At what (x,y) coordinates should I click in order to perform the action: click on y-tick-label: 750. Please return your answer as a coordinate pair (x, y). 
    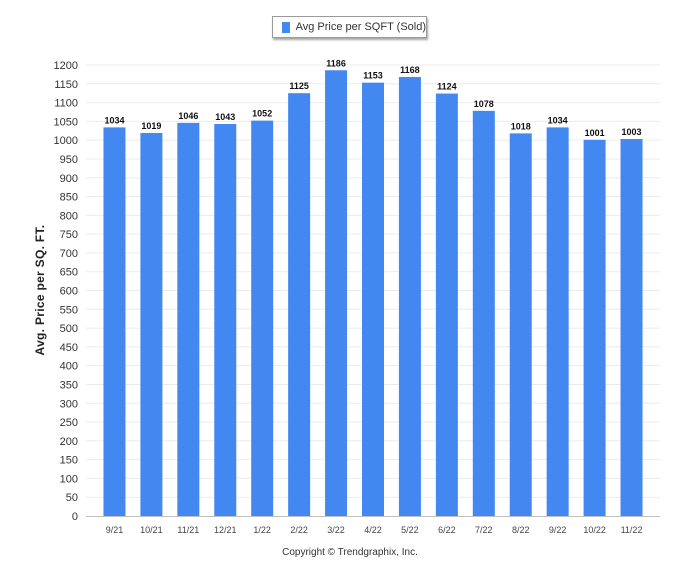
    Looking at the image, I should click on (69, 235).